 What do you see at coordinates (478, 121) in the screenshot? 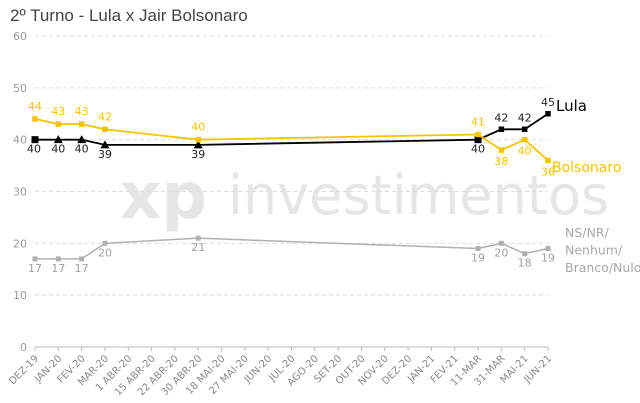
I see `data-label: 41` at bounding box center [478, 121].